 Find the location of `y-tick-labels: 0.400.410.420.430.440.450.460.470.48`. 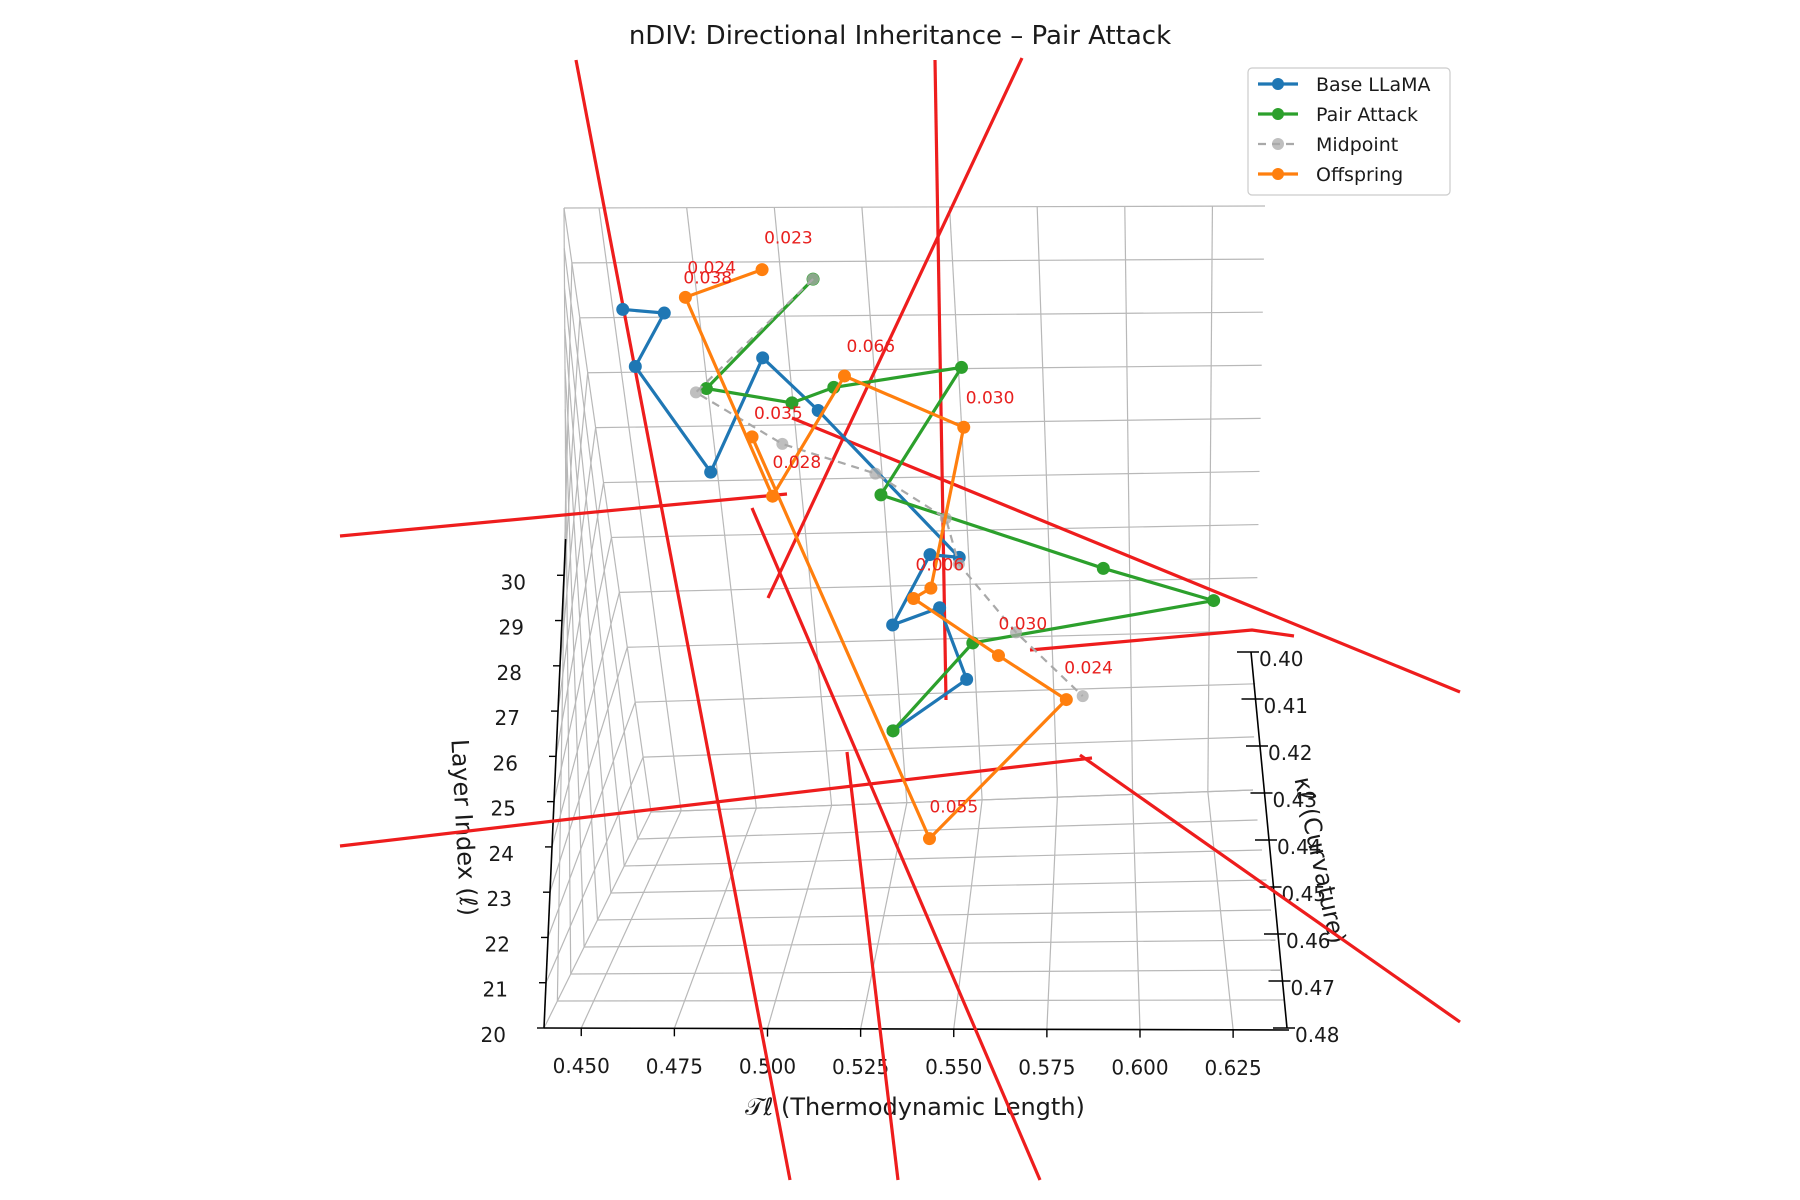

y-tick-labels: 0.400.410.420.430.440.450.460.470.48 is located at coordinates (1299, 847).